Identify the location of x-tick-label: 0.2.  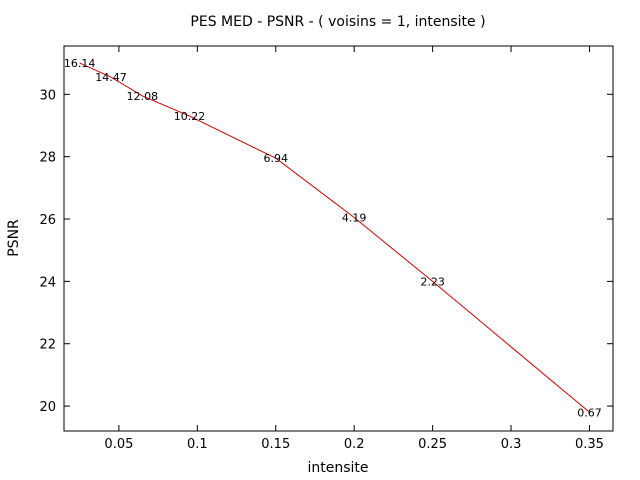
(354, 444).